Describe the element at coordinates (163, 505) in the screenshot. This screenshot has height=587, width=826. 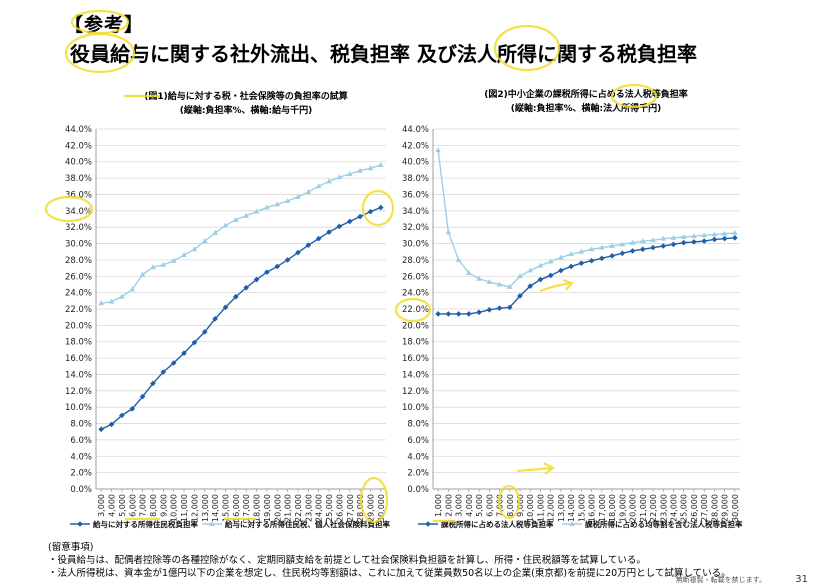
I see `x-tick-label: 9,000` at that location.